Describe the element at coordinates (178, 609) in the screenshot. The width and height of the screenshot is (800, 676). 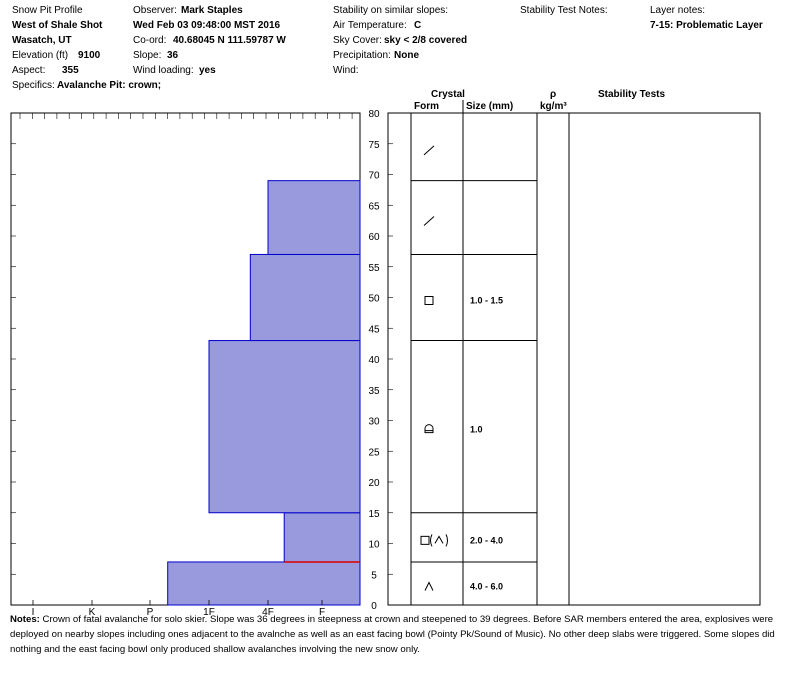
I see `hardness-axis: I K P 1F 4F F` at that location.